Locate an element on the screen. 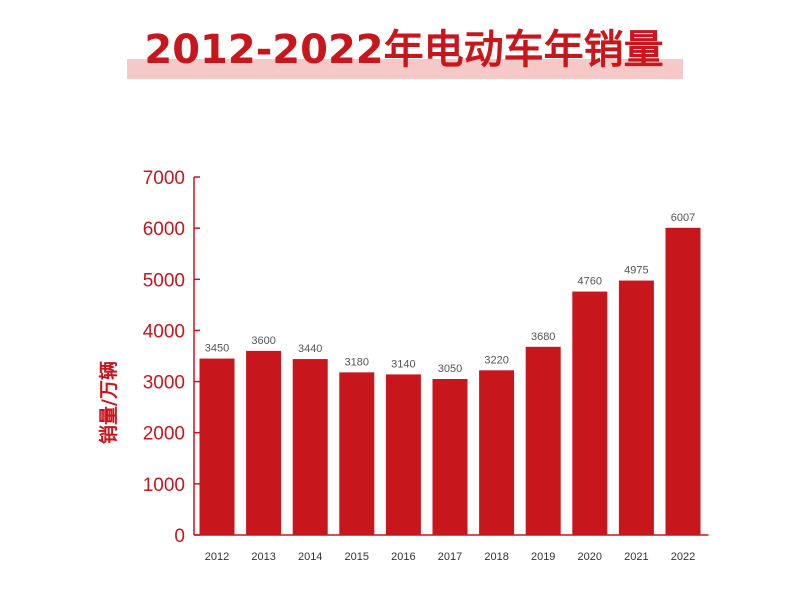 The width and height of the screenshot is (808, 592). bar-2014 is located at coordinates (310, 447).